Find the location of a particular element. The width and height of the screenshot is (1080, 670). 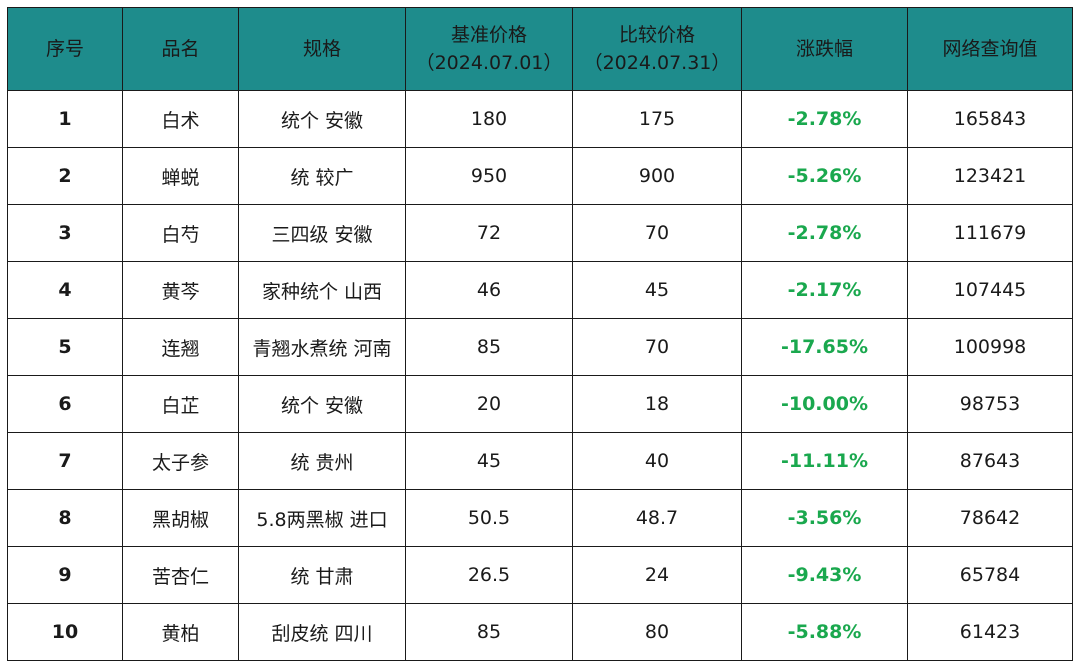

cell-seq: 5 is located at coordinates (65, 347).